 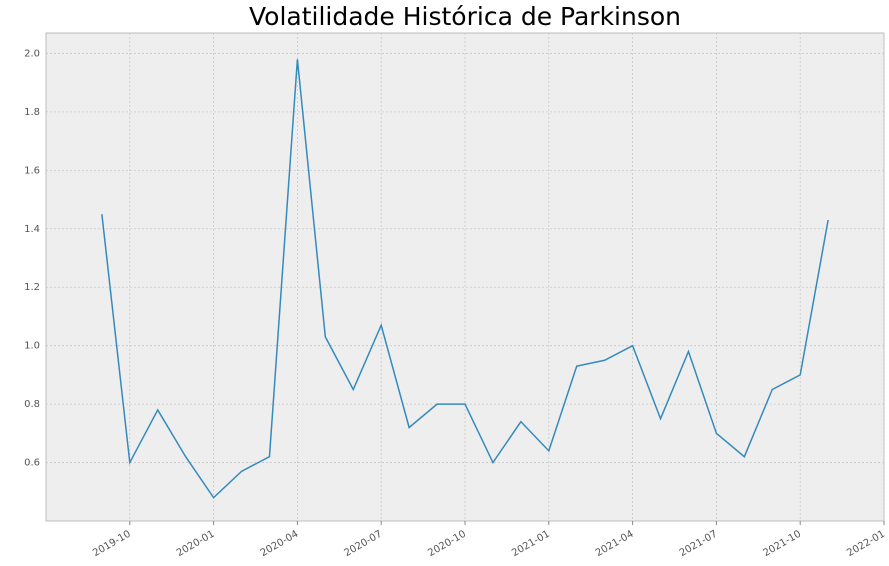 I want to click on chart-title: Volatilidade Histórica de Parkinson, so click(x=465, y=16).